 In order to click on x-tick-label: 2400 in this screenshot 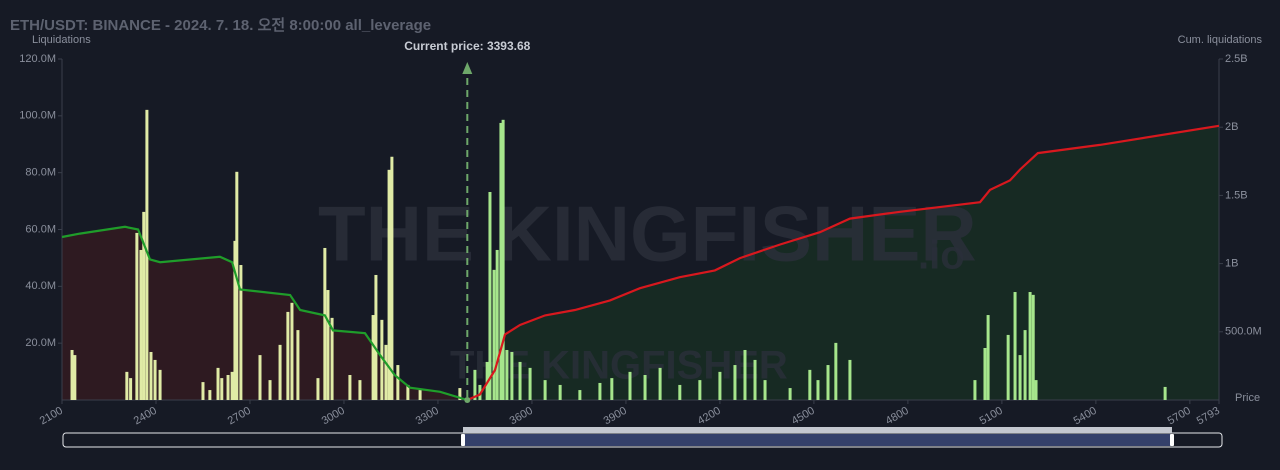, I will do `click(145, 416)`.